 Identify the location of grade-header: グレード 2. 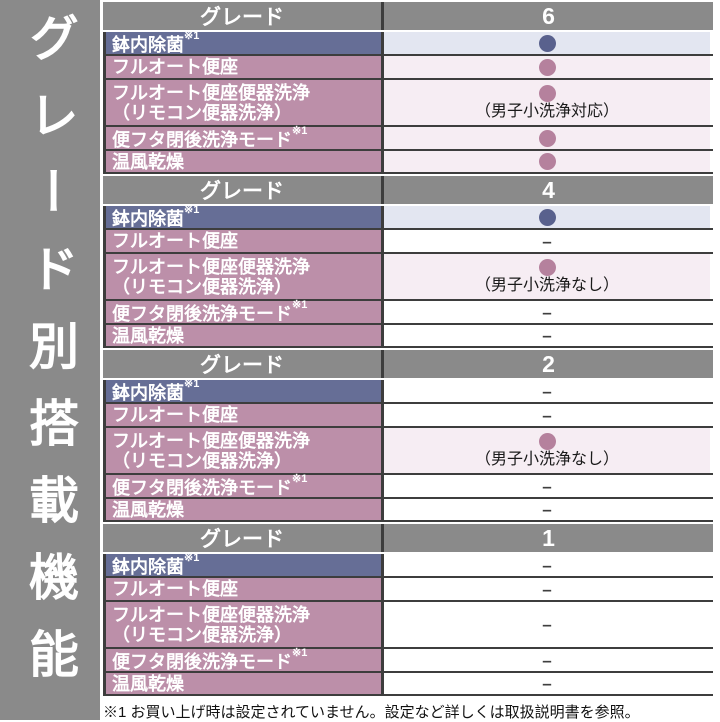
(408, 364).